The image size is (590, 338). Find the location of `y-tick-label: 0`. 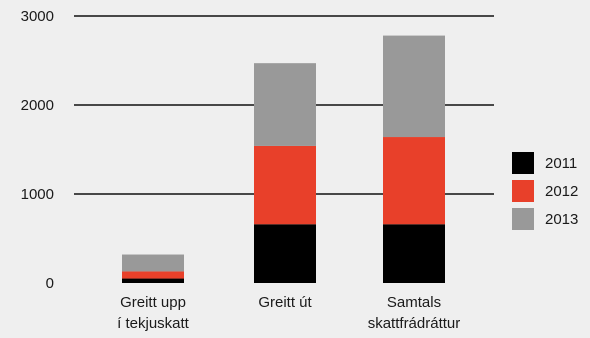

y-tick-label: 0 is located at coordinates (50, 283).